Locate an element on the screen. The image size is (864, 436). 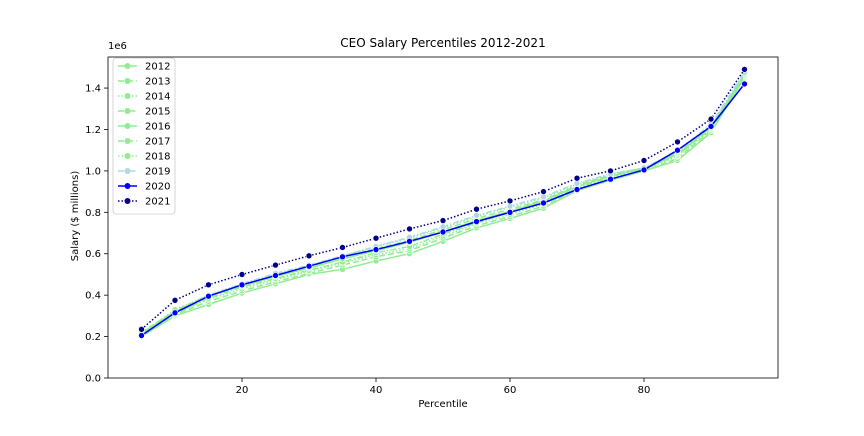
legend-label: 2015 is located at coordinates (157, 112).